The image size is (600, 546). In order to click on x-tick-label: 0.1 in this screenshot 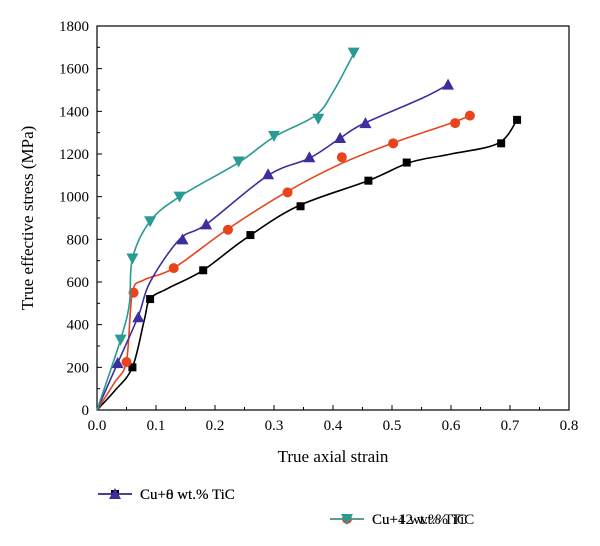, I will do `click(156, 426)`.